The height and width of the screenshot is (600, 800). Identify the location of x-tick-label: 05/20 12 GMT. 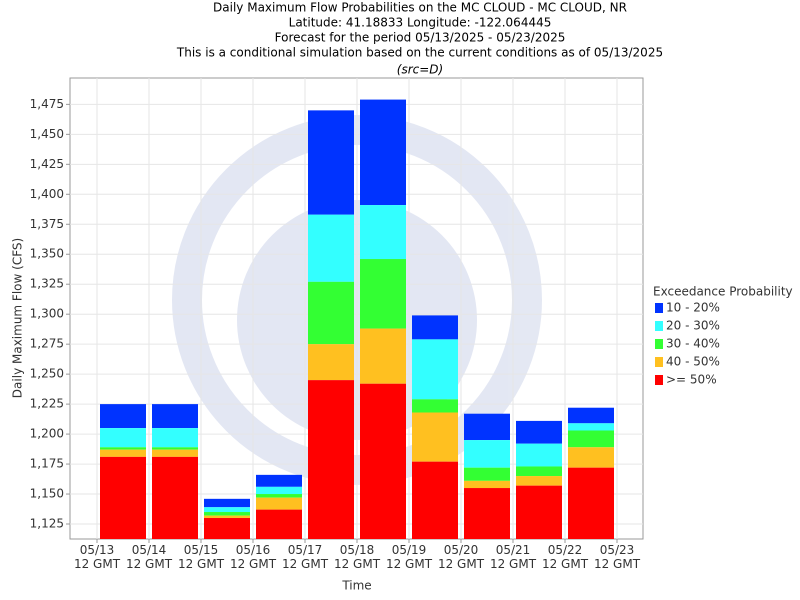
(461, 557).